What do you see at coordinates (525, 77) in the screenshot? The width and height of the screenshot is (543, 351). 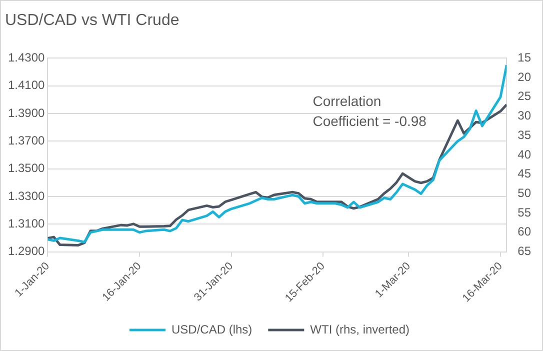 I see `y2-tick-label: 20` at bounding box center [525, 77].